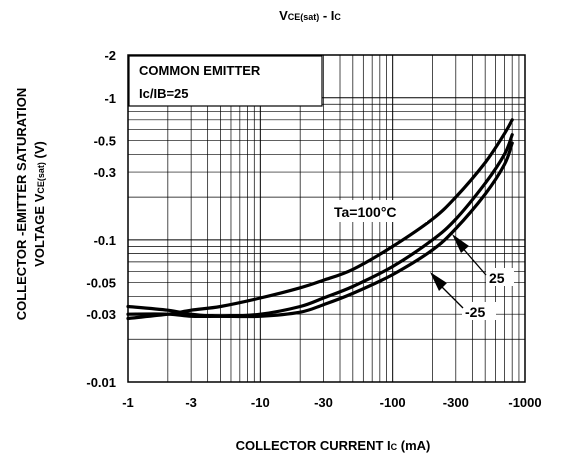 This screenshot has width=565, height=461. What do you see at coordinates (101, 382) in the screenshot?
I see `y-tick-label: -0.01` at bounding box center [101, 382].